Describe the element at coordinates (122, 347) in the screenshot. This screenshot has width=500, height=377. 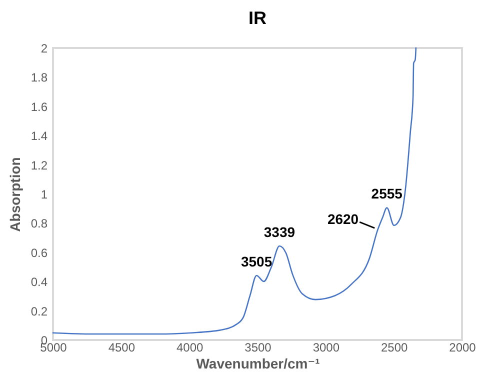
I see `x-tick-label: 4500` at that location.